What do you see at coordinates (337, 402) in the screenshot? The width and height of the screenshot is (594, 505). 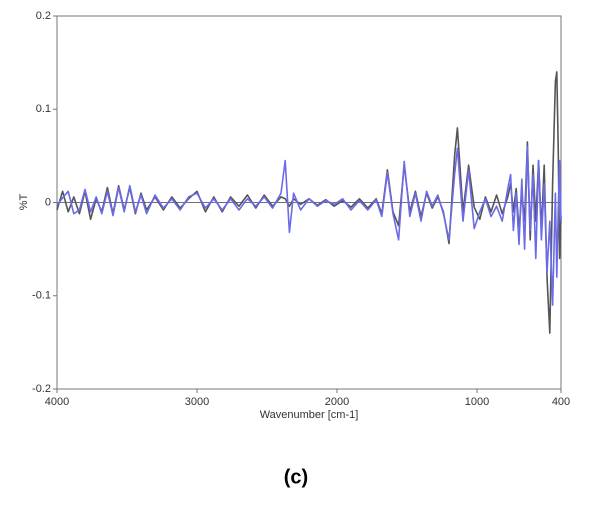 I see `x-tick-label: 2000` at bounding box center [337, 402].